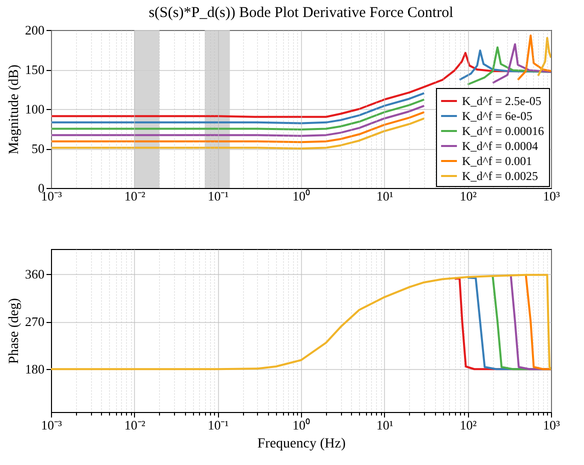 This screenshot has width=584, height=465. I want to click on legend-label: K_d^f = 0.00016, so click(503, 131).